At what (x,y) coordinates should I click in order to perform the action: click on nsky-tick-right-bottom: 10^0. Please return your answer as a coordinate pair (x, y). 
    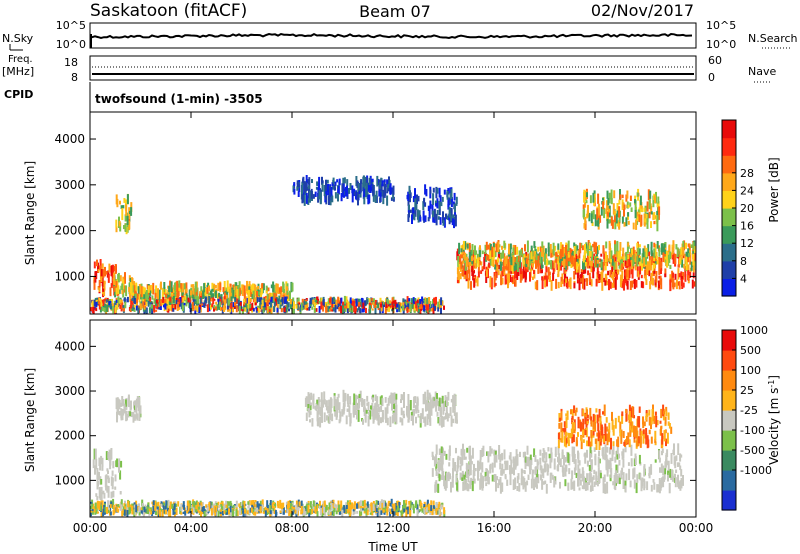
    Looking at the image, I should click on (721, 44).